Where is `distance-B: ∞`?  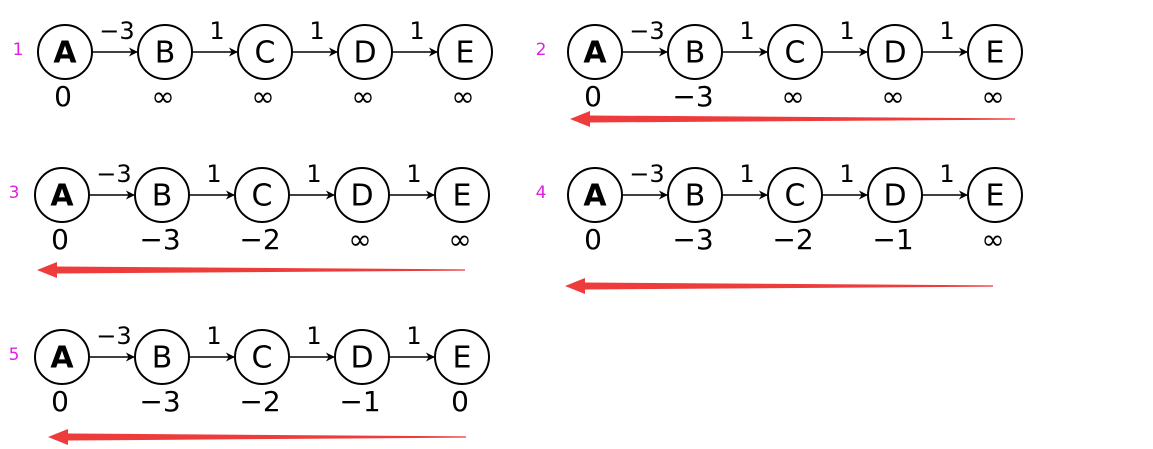
distance-B: ∞ is located at coordinates (162, 96).